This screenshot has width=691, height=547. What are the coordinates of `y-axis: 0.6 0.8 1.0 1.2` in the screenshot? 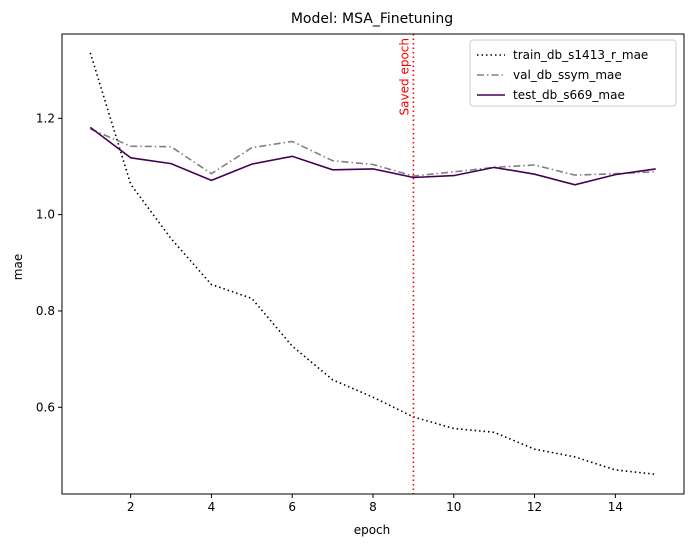 It's located at (49, 262).